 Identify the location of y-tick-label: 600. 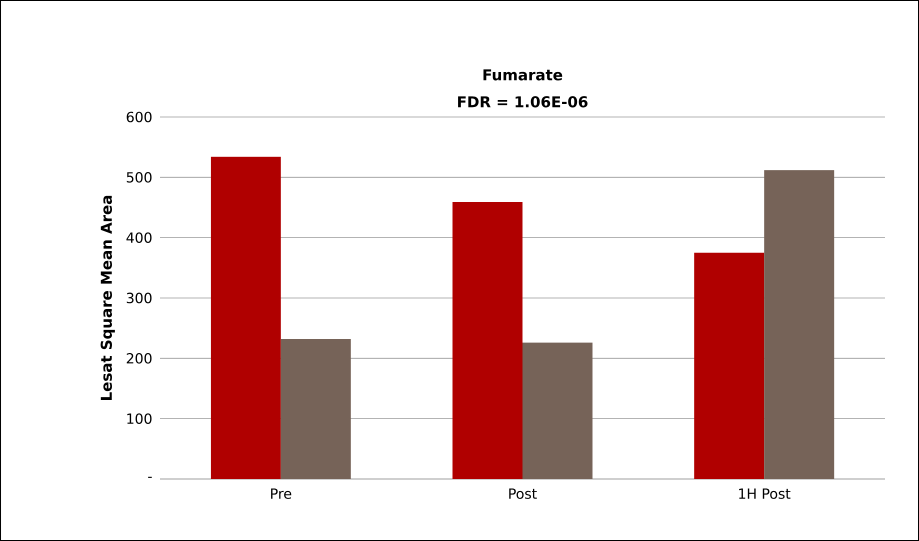
(139, 117).